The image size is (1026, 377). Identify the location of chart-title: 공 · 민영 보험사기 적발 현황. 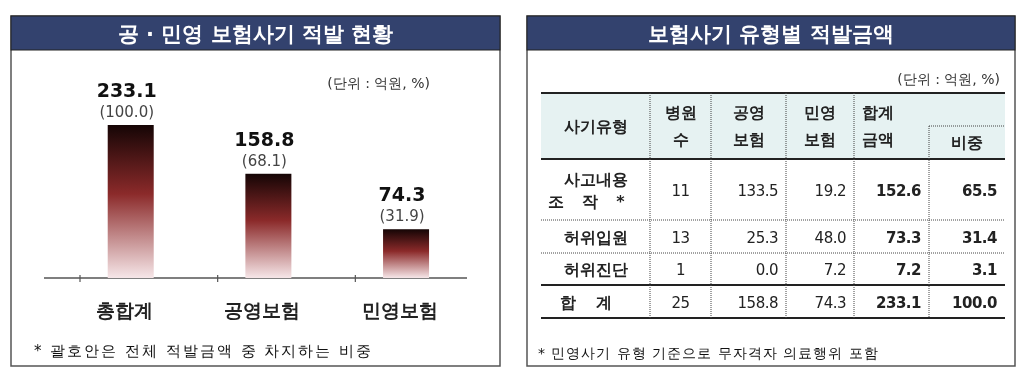
(255, 34).